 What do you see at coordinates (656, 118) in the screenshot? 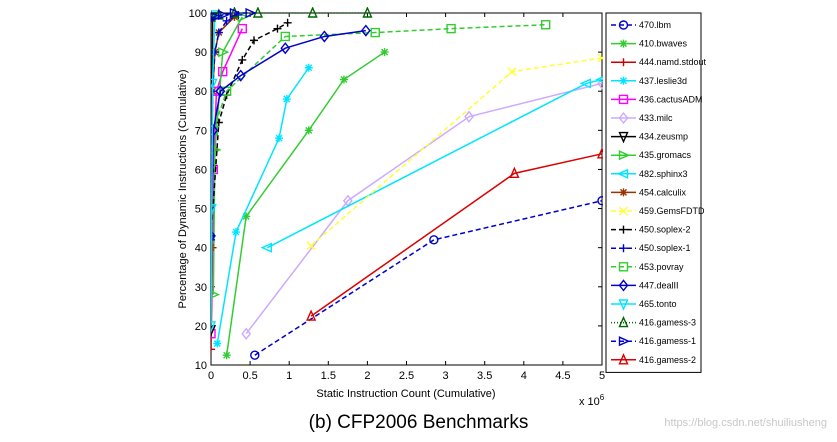
I see `legend-label: 433.milc` at bounding box center [656, 118].